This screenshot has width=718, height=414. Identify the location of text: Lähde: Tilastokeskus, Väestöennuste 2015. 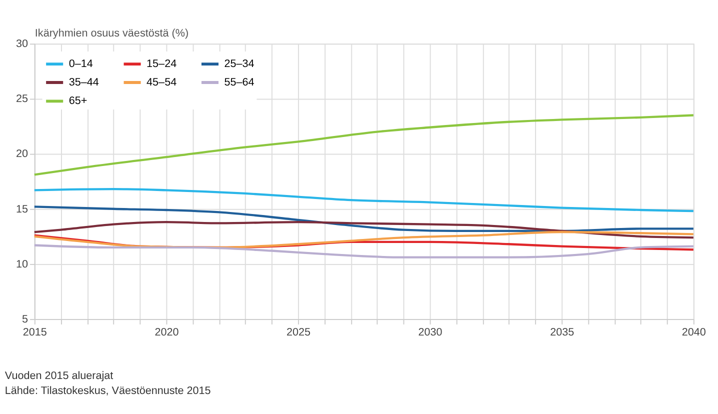
(107, 390).